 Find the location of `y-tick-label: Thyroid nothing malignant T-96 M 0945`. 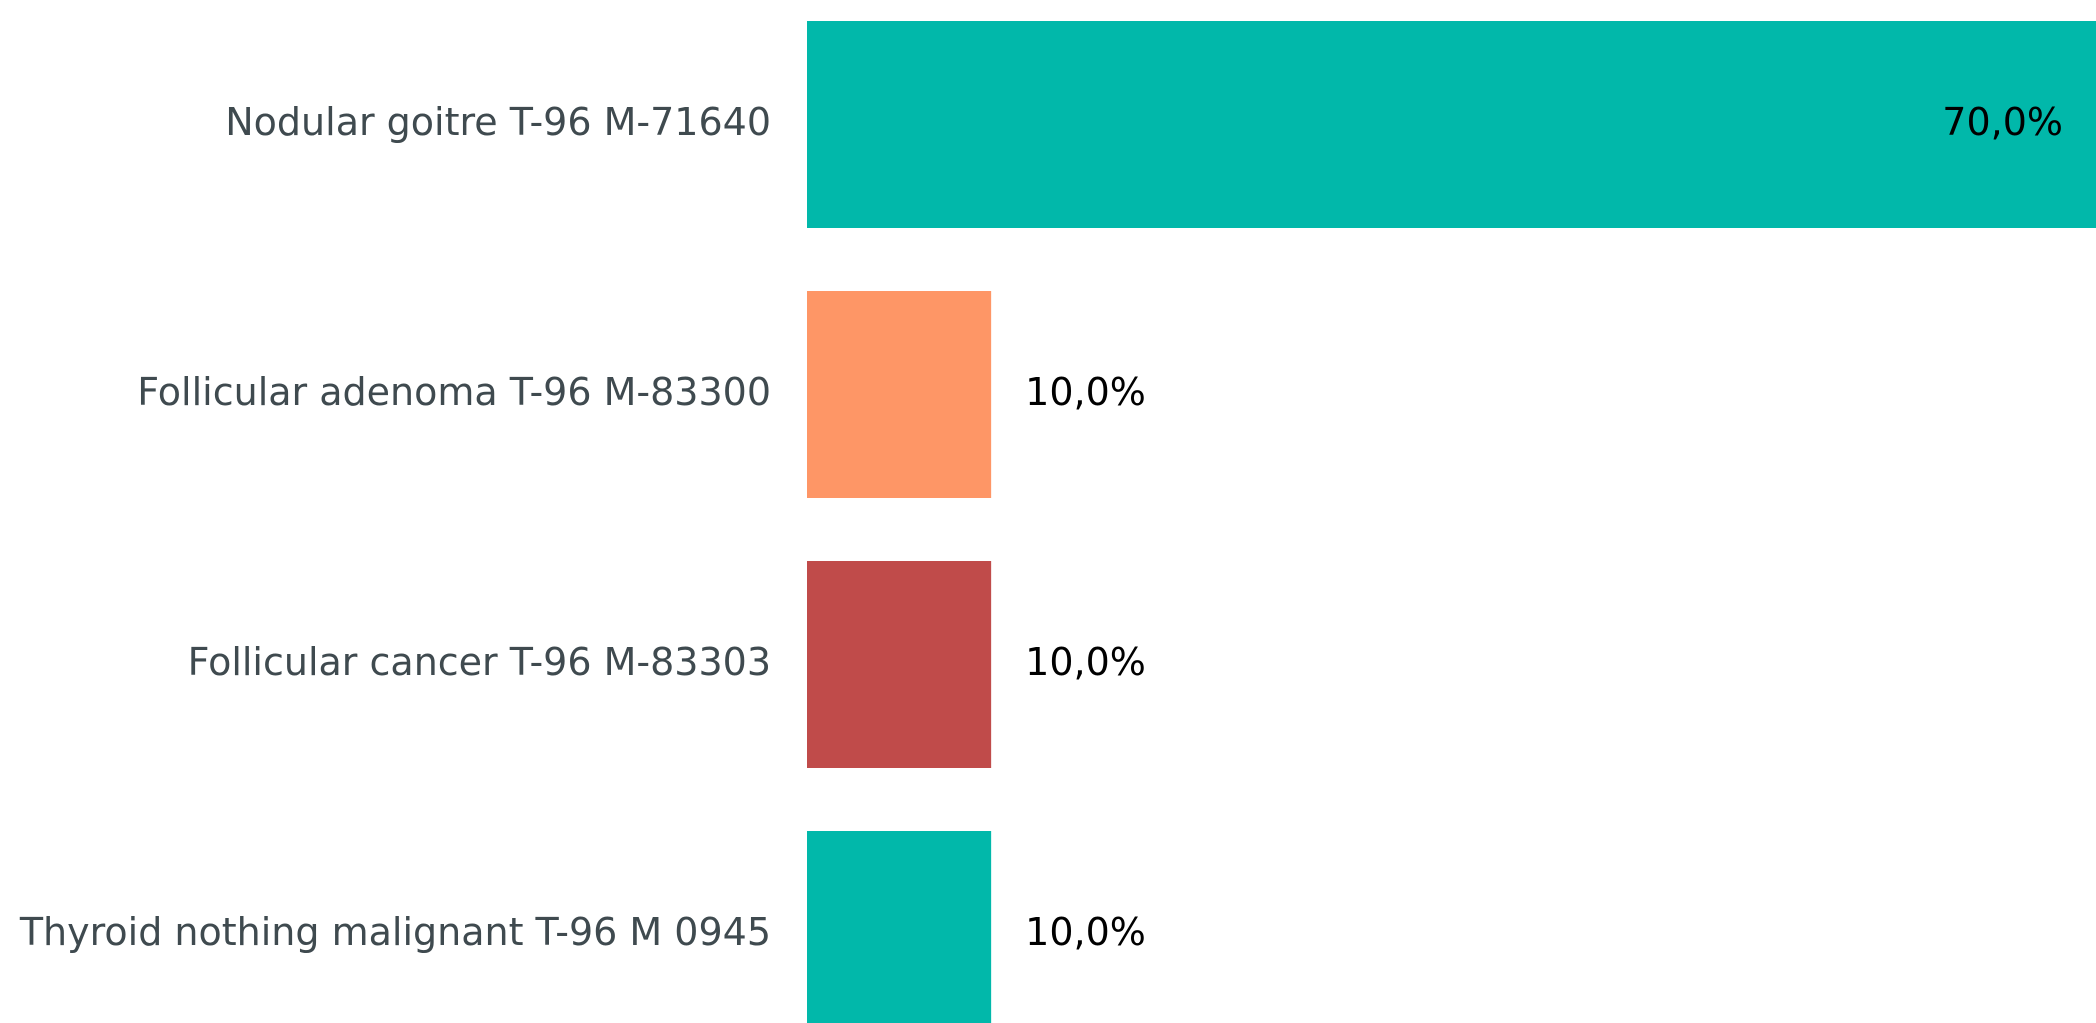

y-tick-label: Thyroid nothing malignant T-96 M 0945 is located at coordinates (395, 932).